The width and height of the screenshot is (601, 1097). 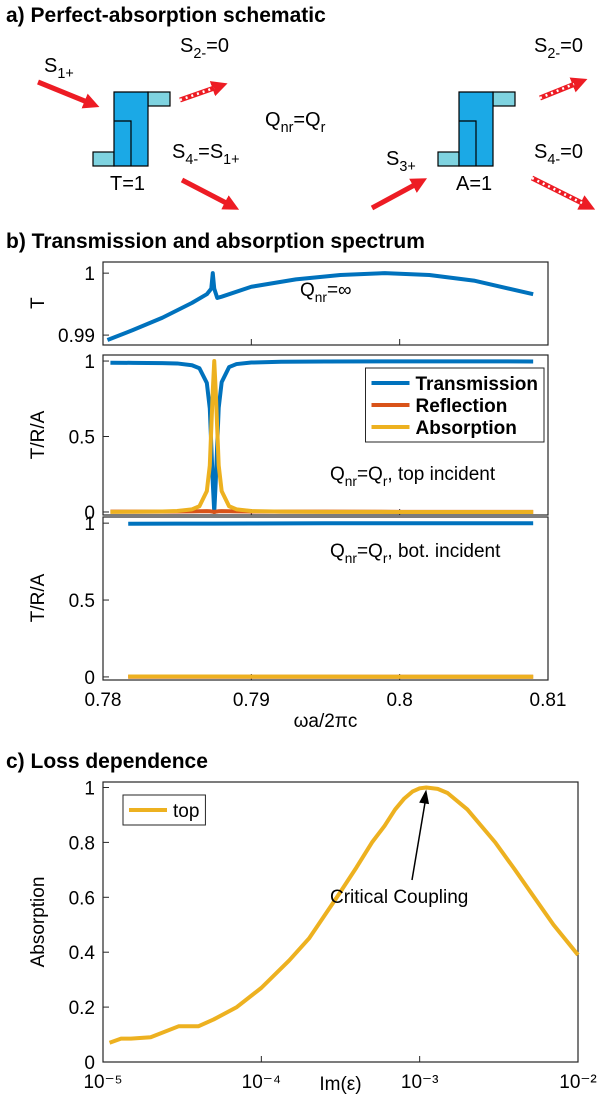 I want to click on text-segment: =∞, so click(x=339, y=290).